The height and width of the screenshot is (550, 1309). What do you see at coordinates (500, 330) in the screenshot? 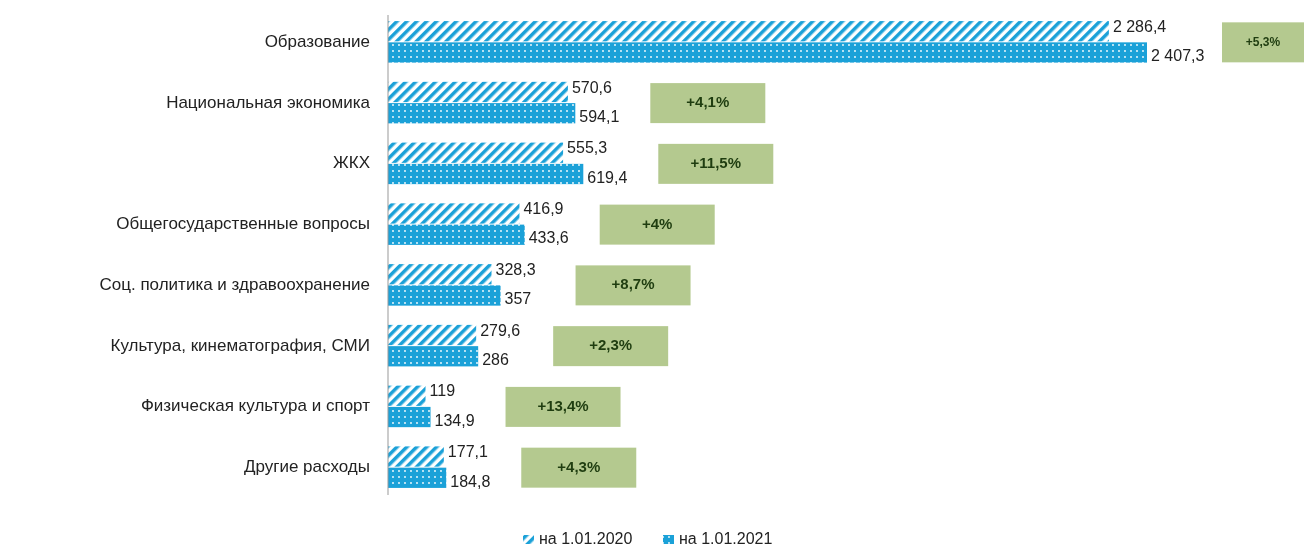
I see `data-label: 279,6` at bounding box center [500, 330].